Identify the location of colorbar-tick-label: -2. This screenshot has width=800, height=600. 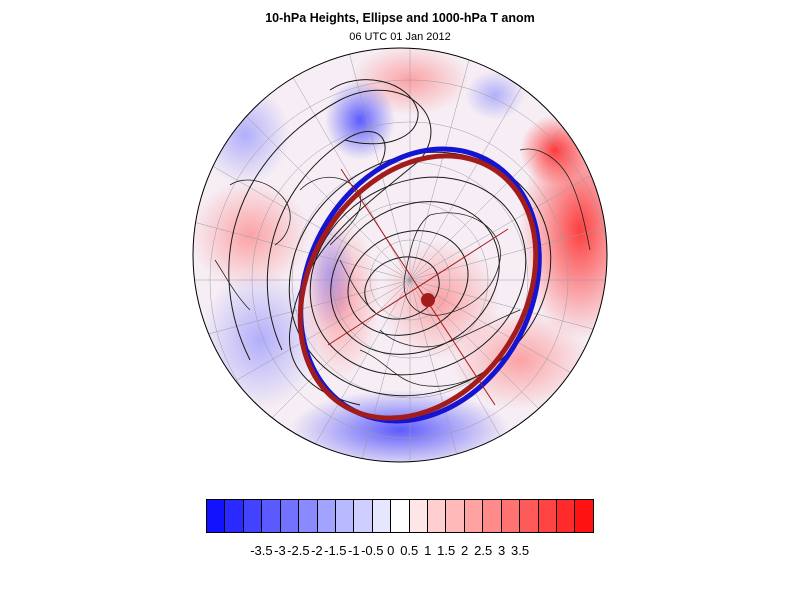
(317, 550).